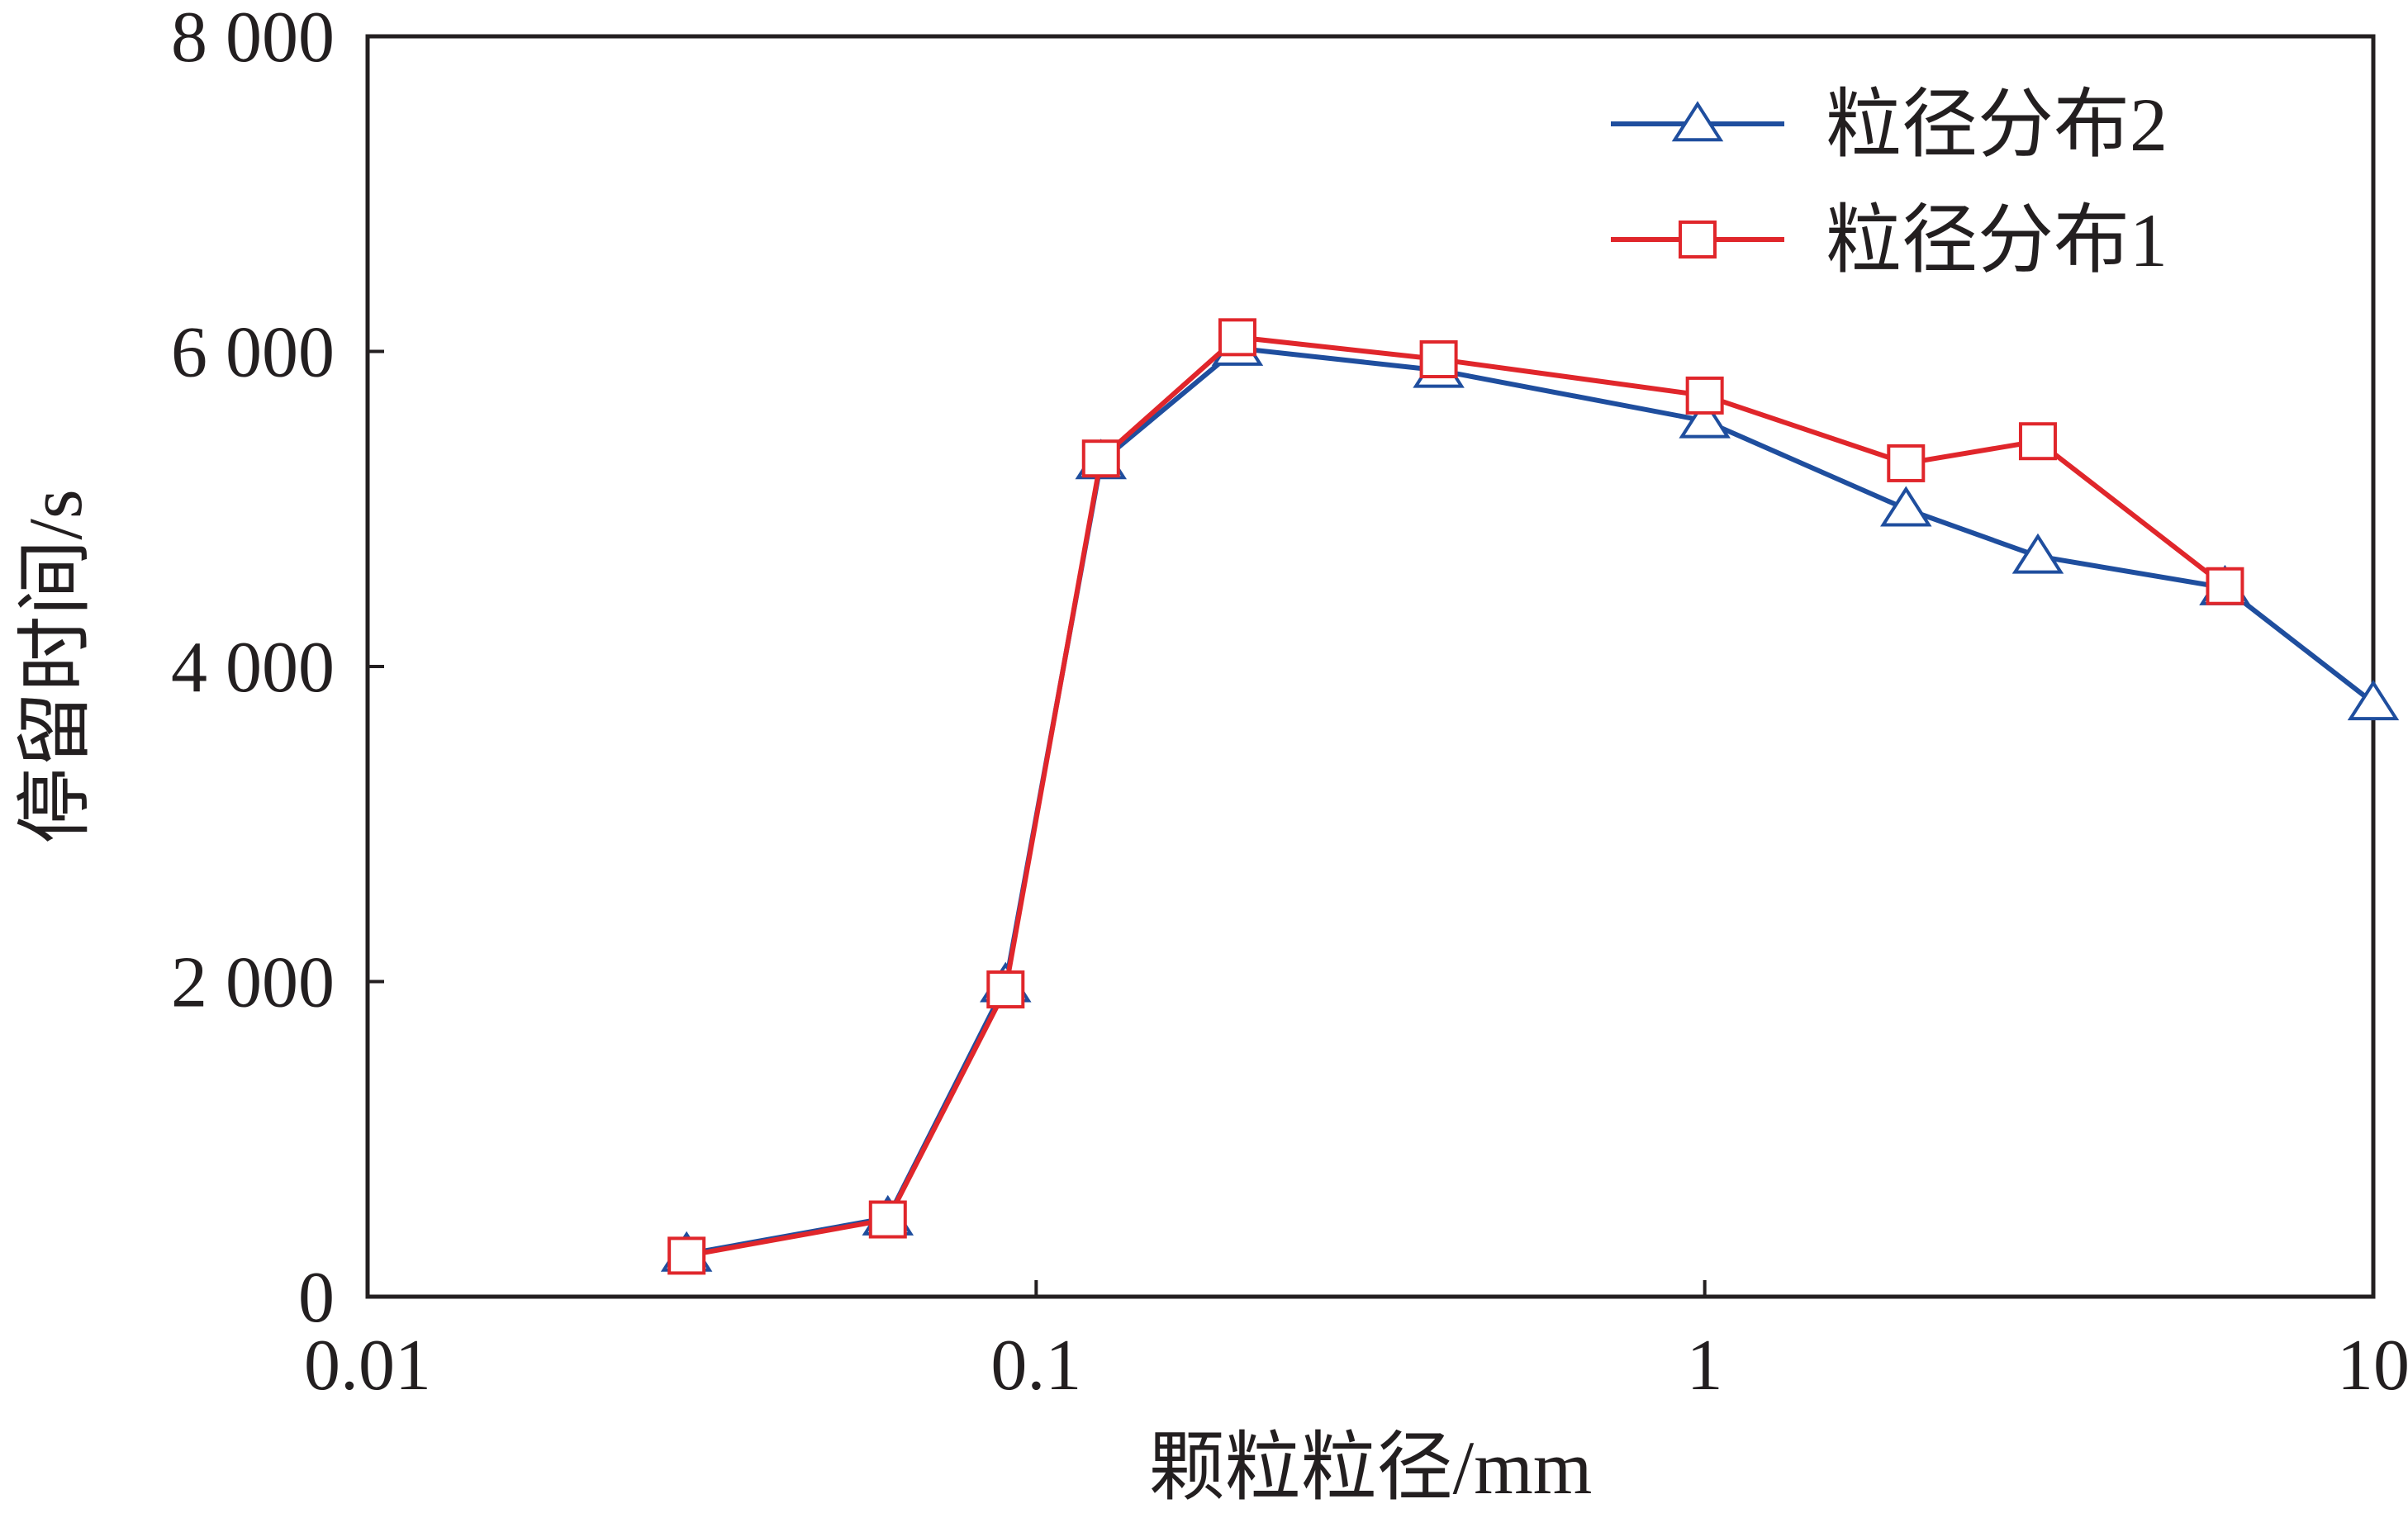 The height and width of the screenshot is (1518, 2408). I want to click on legend: 粒径分布2 粒径分布1, so click(1890, 182).